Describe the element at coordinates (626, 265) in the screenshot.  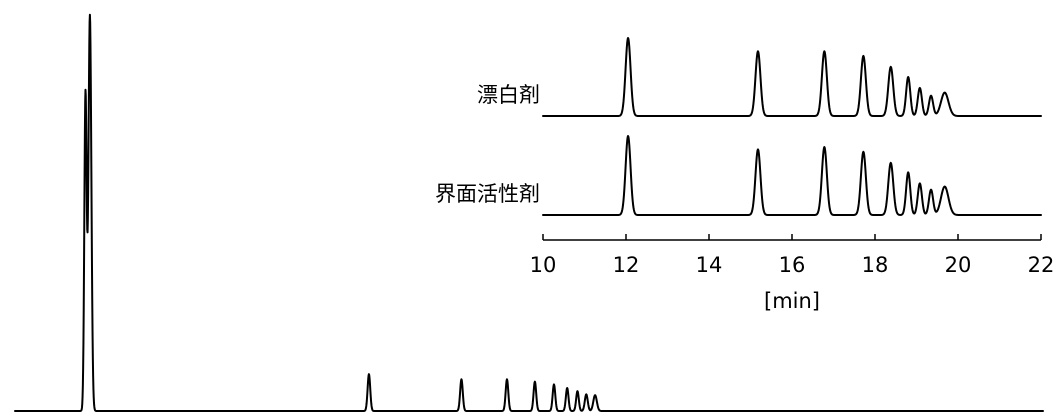
I see `inset-tick-label: 12` at that location.